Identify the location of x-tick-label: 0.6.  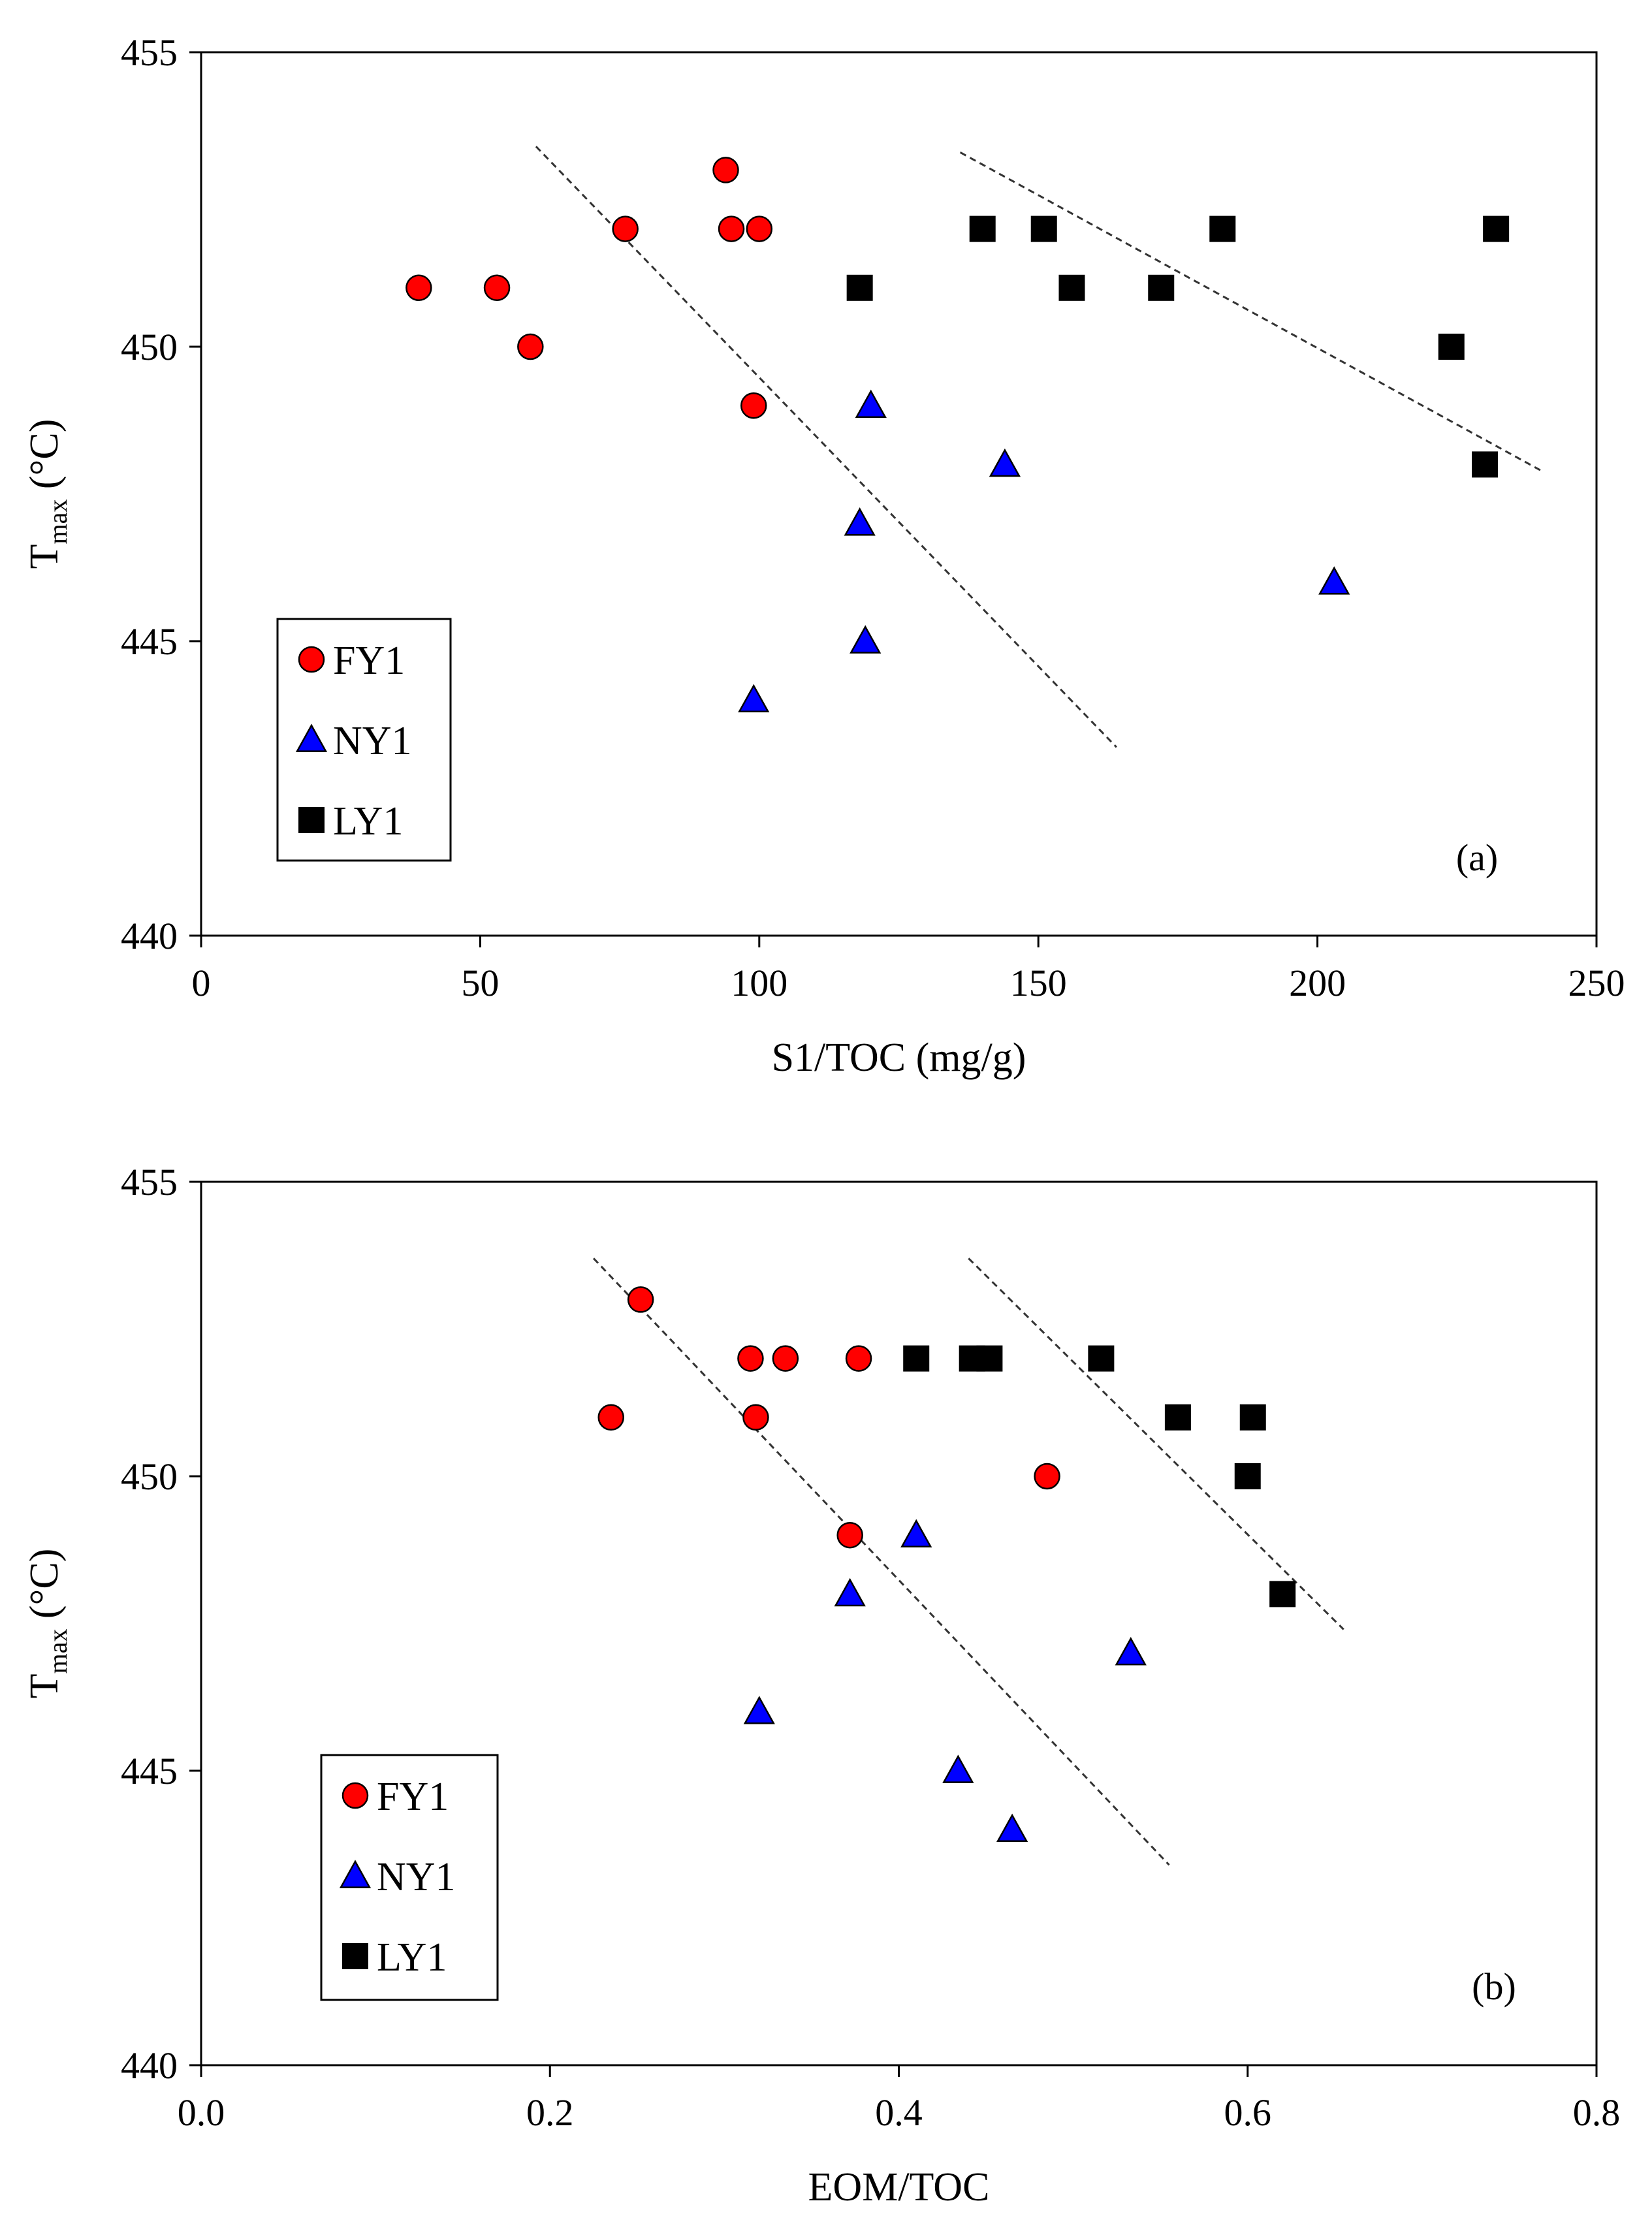
(1248, 2112).